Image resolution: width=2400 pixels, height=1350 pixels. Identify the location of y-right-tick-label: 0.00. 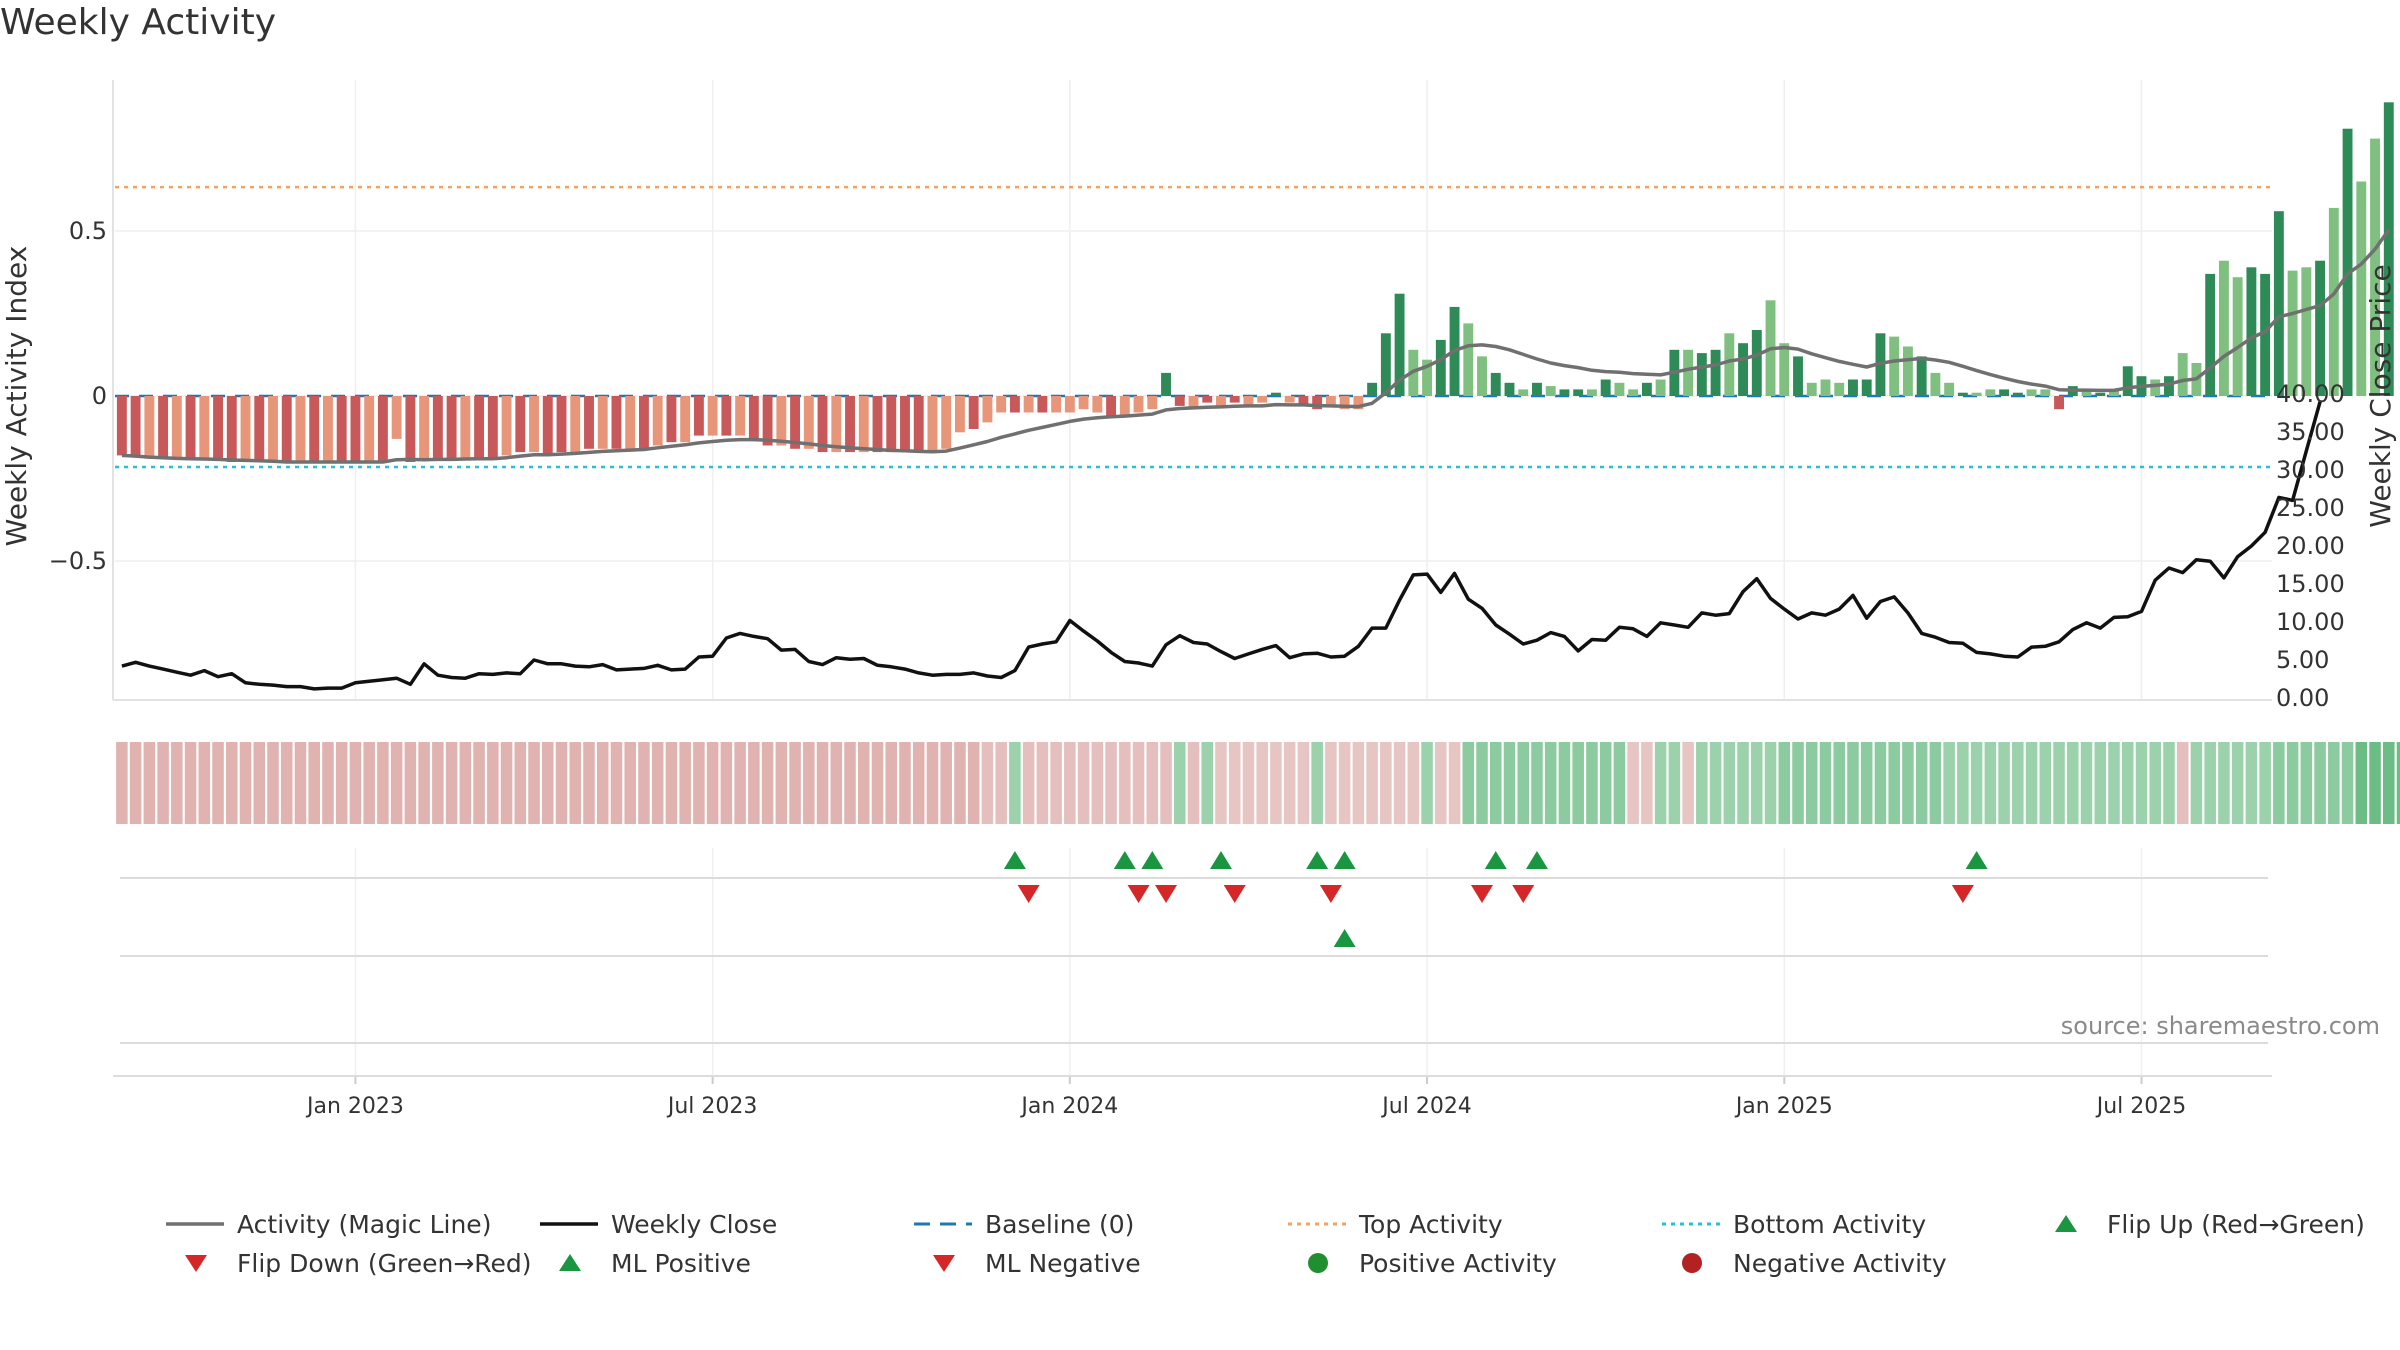
(2302, 698).